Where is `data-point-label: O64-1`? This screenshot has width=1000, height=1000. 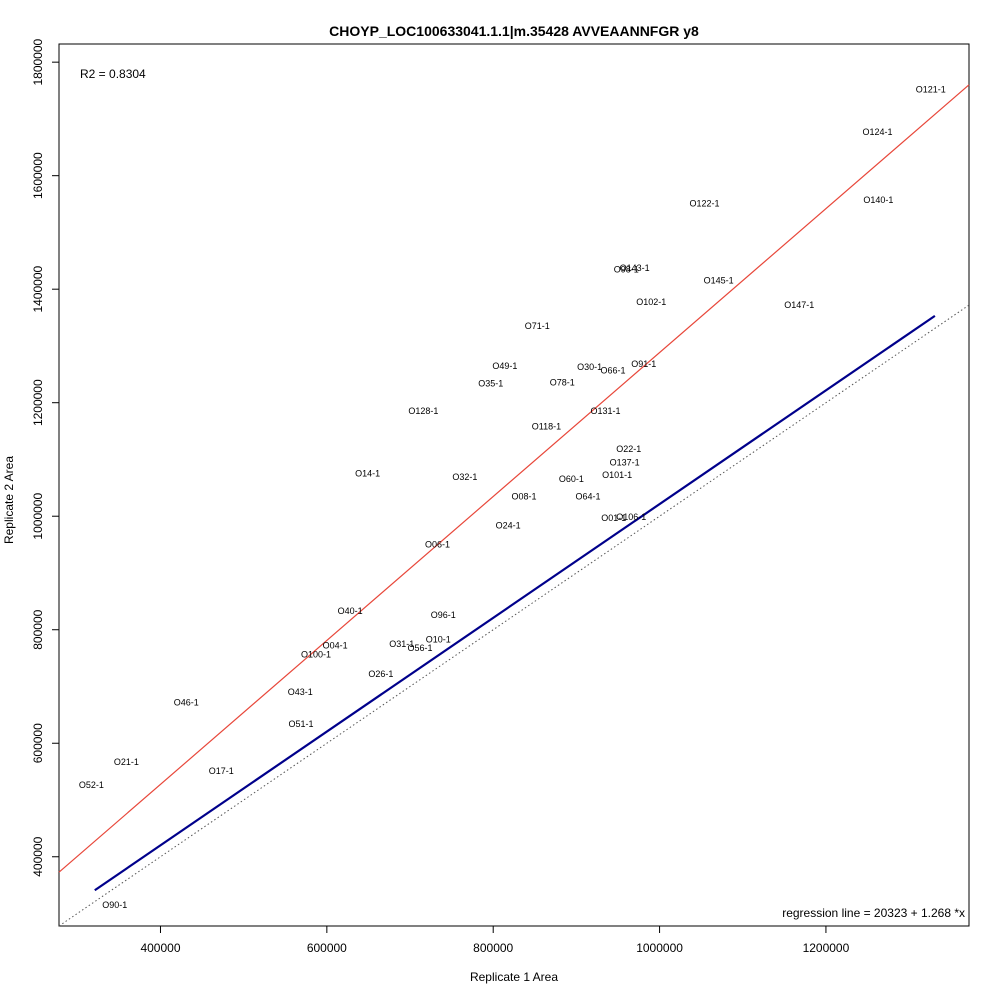 data-point-label: O64-1 is located at coordinates (588, 496).